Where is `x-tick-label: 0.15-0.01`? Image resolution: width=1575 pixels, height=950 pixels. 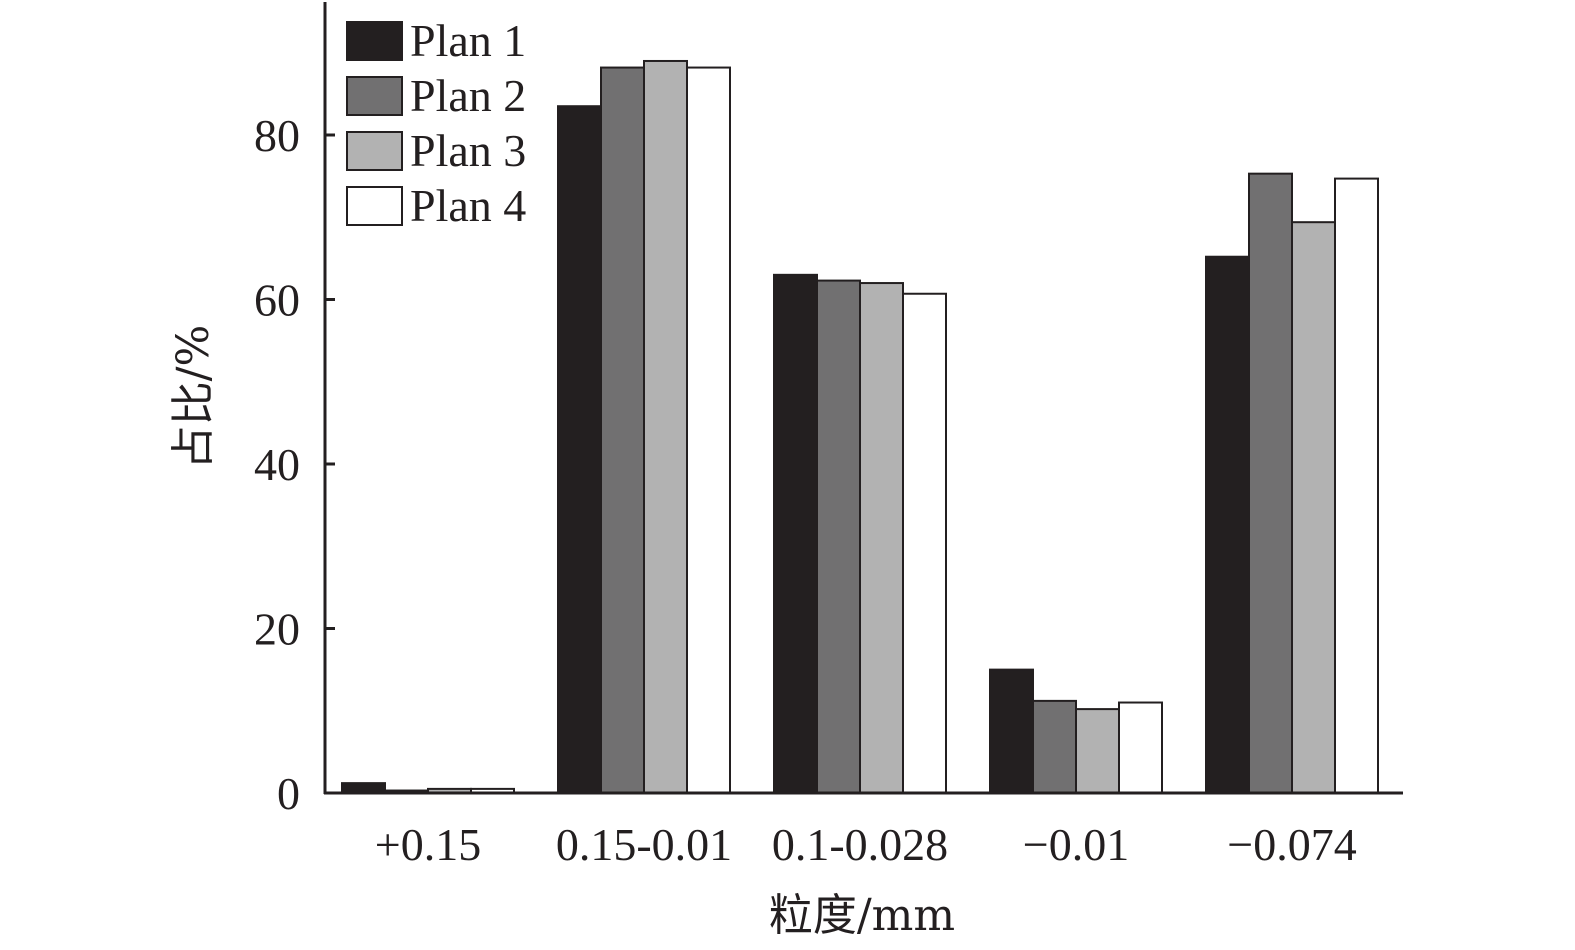
x-tick-label: 0.15-0.01 is located at coordinates (644, 844).